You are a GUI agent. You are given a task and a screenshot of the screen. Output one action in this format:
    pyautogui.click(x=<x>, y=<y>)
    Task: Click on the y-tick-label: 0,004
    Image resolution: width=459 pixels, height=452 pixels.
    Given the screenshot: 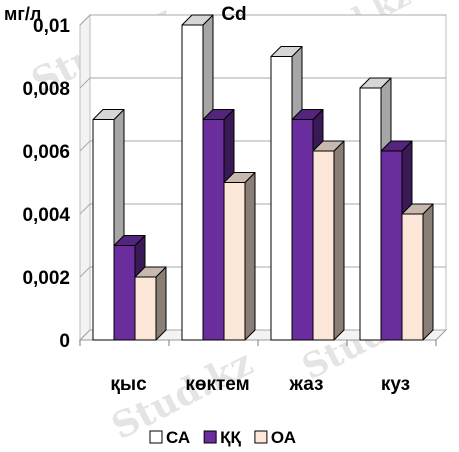 What is the action you would take?
    pyautogui.click(x=46, y=215)
    